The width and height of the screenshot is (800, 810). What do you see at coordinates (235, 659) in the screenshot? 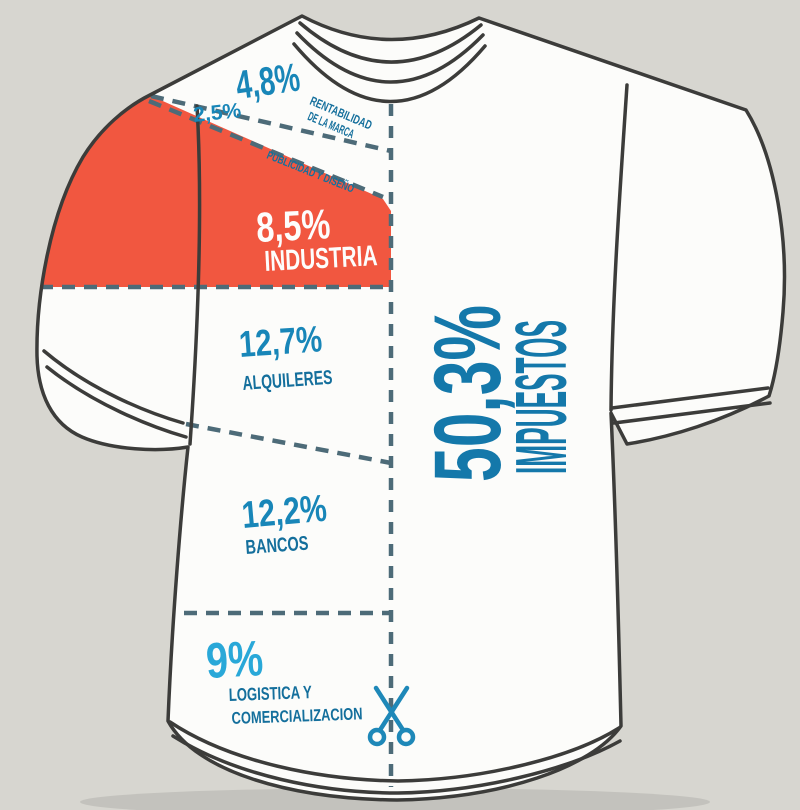
I see `segment-logistica-value: 9%` at bounding box center [235, 659].